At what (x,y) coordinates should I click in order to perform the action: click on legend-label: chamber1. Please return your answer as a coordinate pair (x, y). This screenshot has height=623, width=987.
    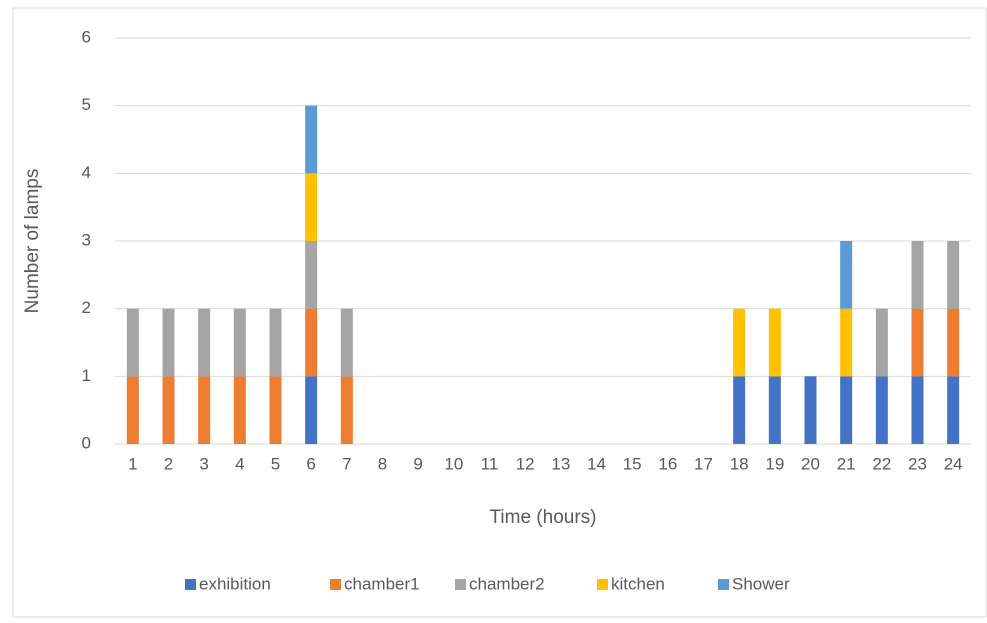
    Looking at the image, I should click on (382, 583).